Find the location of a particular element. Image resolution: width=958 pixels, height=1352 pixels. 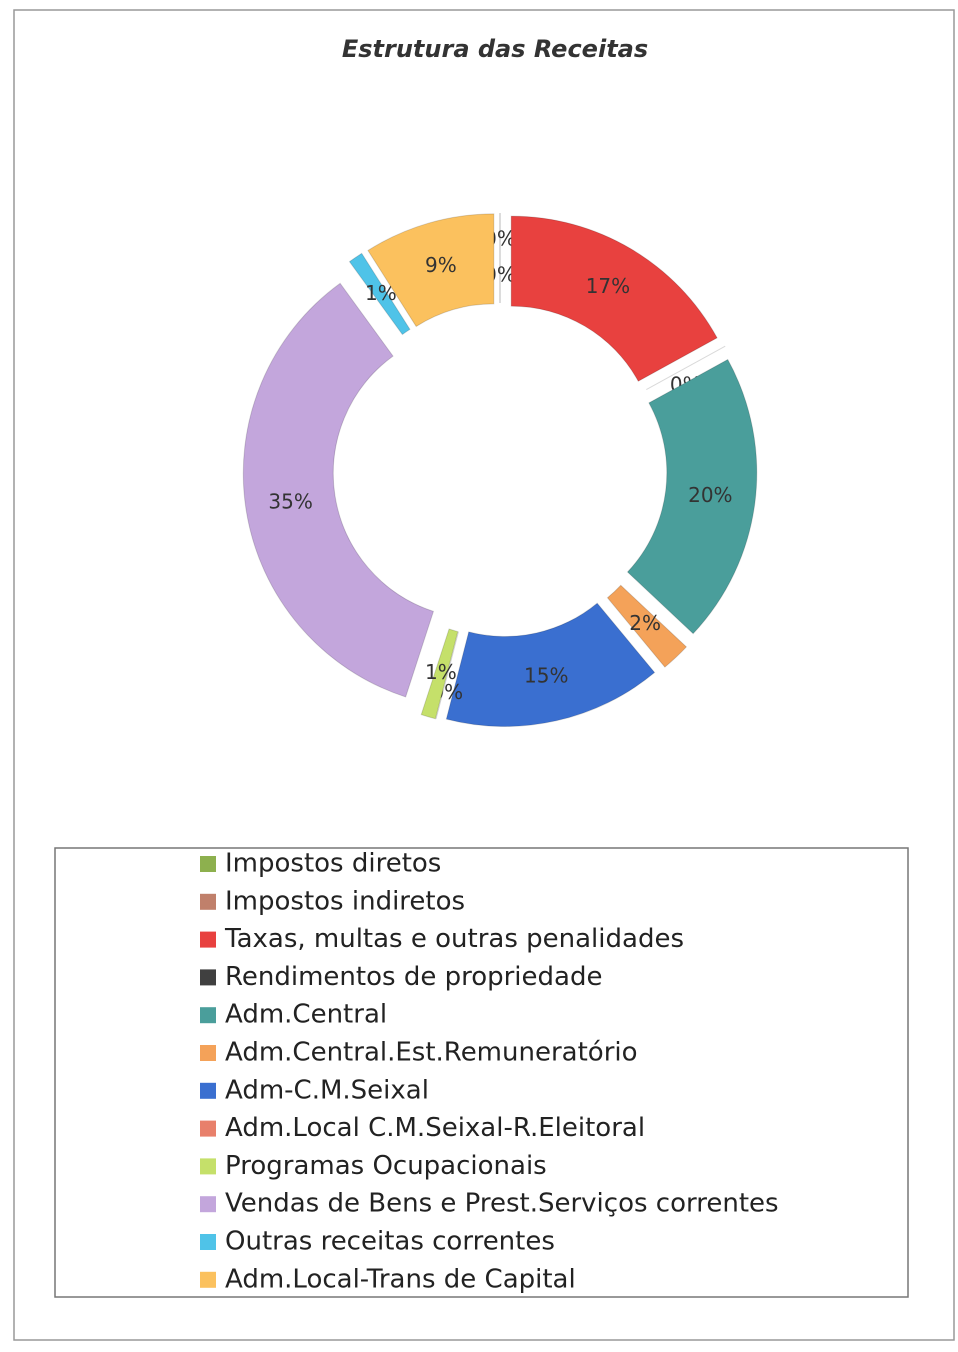

legend-label: Adm-C.M.Seixal is located at coordinates (327, 1090).